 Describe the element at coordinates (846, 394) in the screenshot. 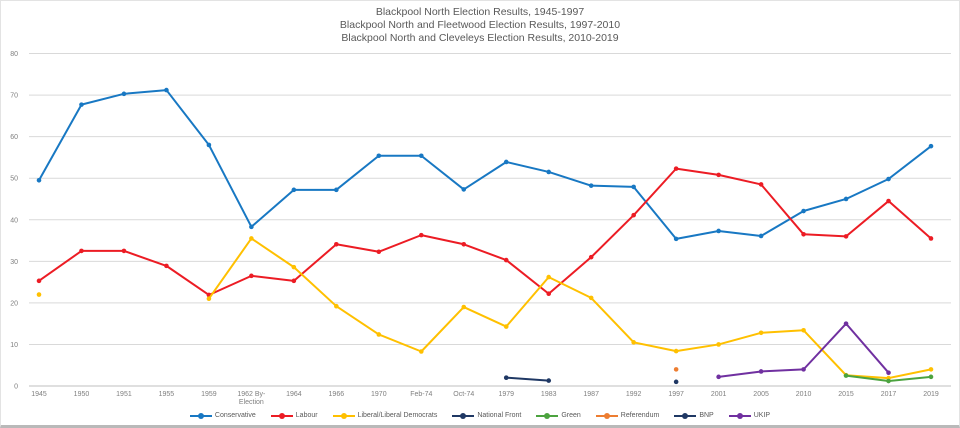

I see `x-tick-label: 2015` at that location.